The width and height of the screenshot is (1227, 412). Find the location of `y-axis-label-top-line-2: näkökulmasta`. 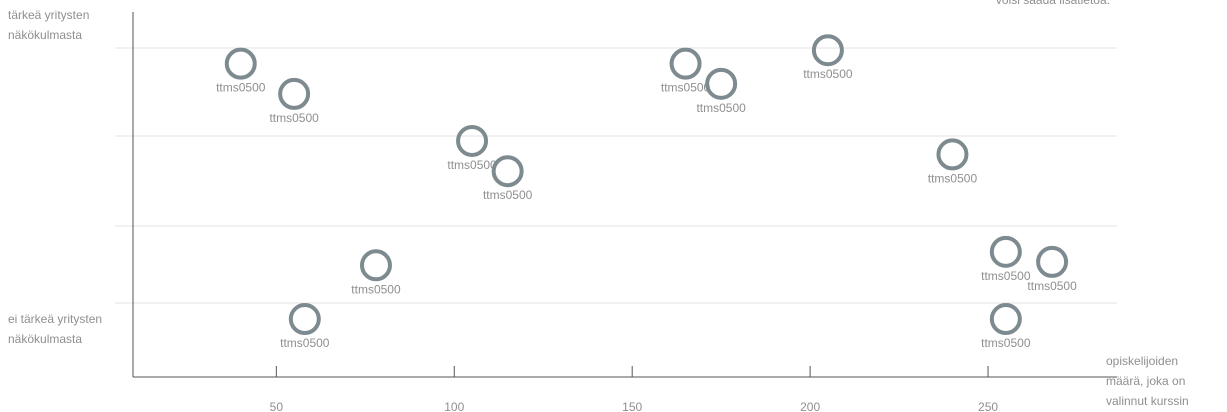

y-axis-label-top-line-2: näkökulmasta is located at coordinates (45, 35).